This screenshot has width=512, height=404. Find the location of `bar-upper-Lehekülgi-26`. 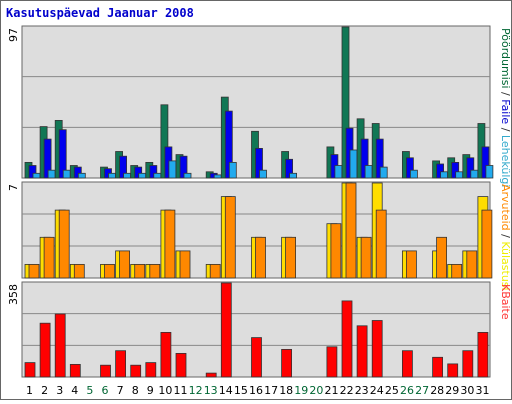

bar-upper-Lehekülgi-26 is located at coordinates (413, 174).